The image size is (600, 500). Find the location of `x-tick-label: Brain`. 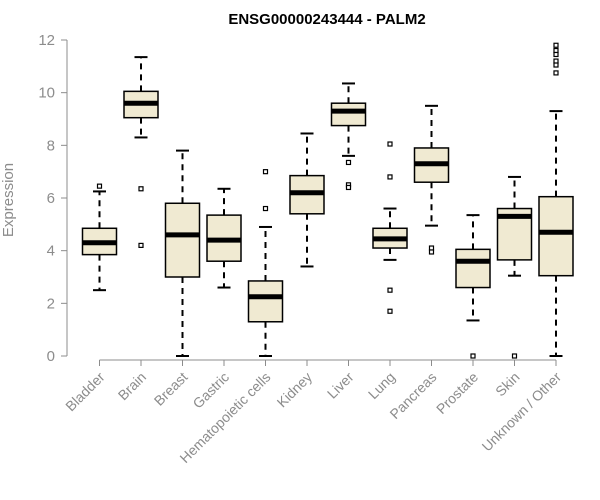

x-tick-label: Brain is located at coordinates (132, 386).